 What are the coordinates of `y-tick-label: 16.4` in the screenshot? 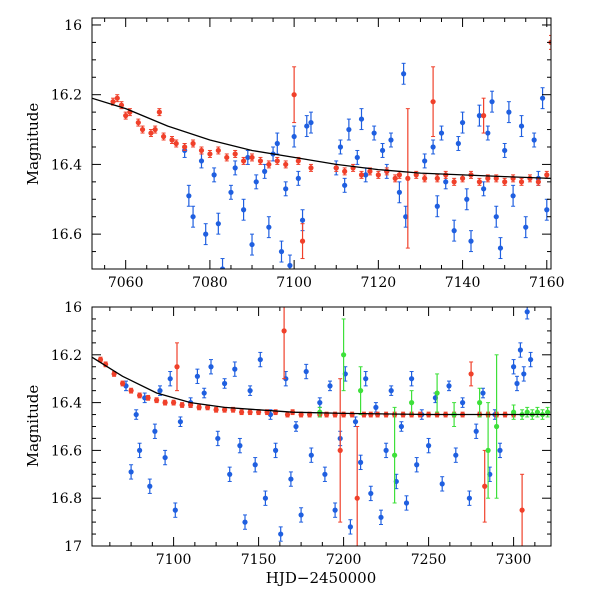 It's located at (66, 165).